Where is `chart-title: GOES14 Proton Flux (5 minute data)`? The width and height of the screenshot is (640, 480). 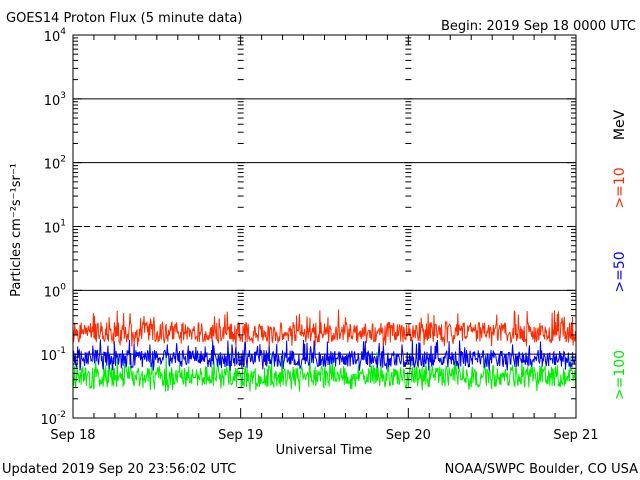
chart-title: GOES14 Proton Flux (5 minute data) is located at coordinates (124, 18).